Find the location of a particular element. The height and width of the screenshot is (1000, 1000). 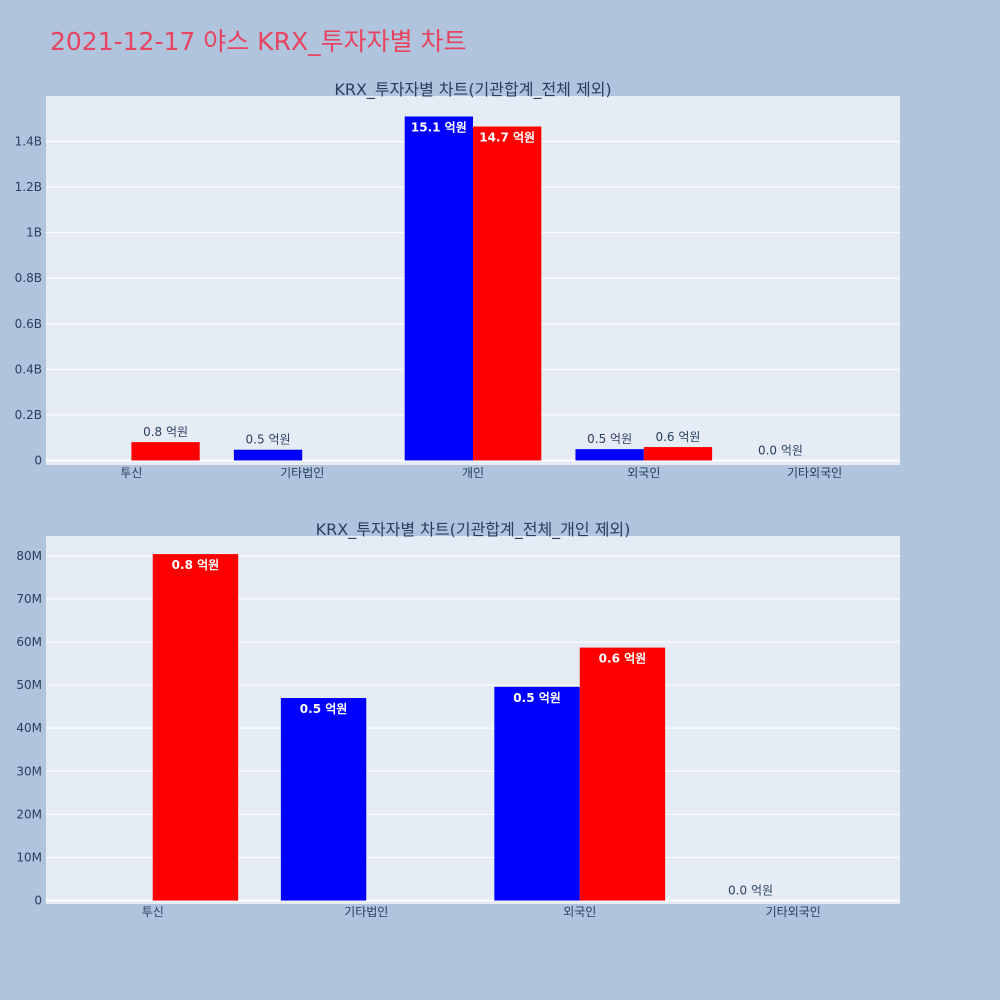

chart-title: KRX_투자자별 차트(기관합계_전체 제외) is located at coordinates (472, 90).